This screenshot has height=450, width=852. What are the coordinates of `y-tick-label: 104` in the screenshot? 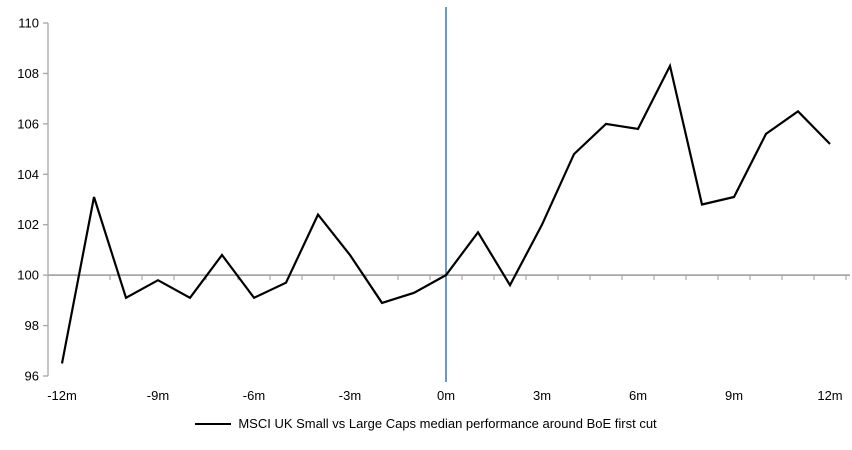 It's located at (28, 174).